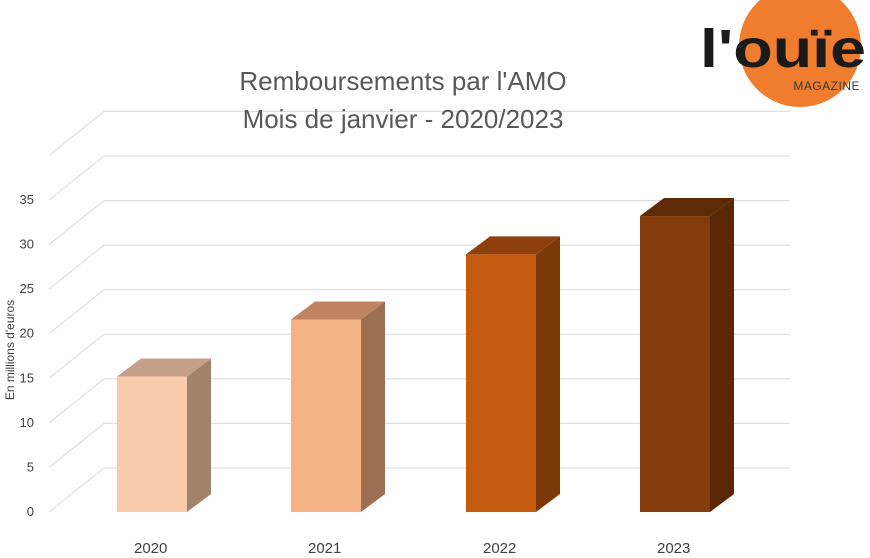  Describe the element at coordinates (27, 199) in the screenshot. I see `y-tick-label: 35` at that location.